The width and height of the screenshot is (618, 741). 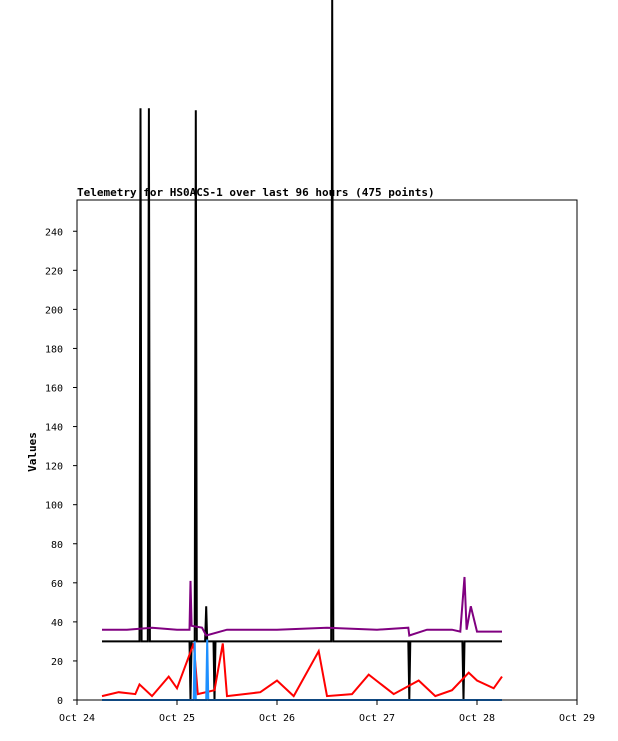 I want to click on y-tick-label: 240, so click(x=54, y=232).